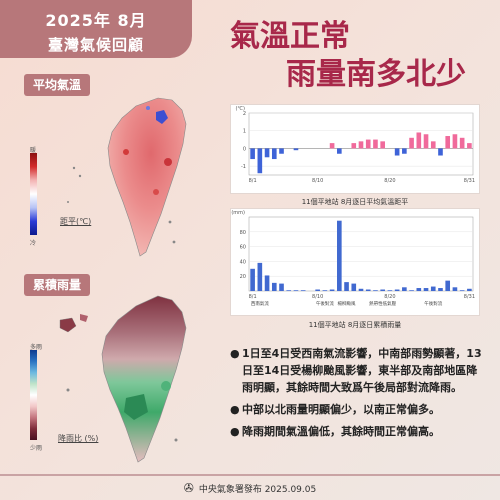 The width and height of the screenshot is (500, 500). Describe the element at coordinates (243, 248) in the screenshot. I see `y-tick-label: 60` at that location.